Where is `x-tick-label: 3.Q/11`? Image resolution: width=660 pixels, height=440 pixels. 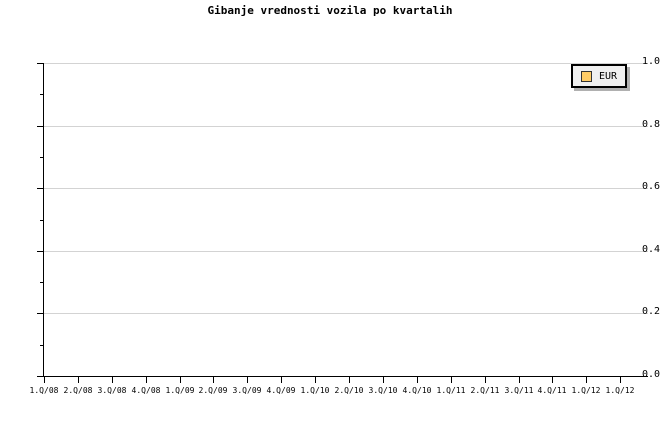
x-tick-label: 3.Q/11 is located at coordinates (519, 390).